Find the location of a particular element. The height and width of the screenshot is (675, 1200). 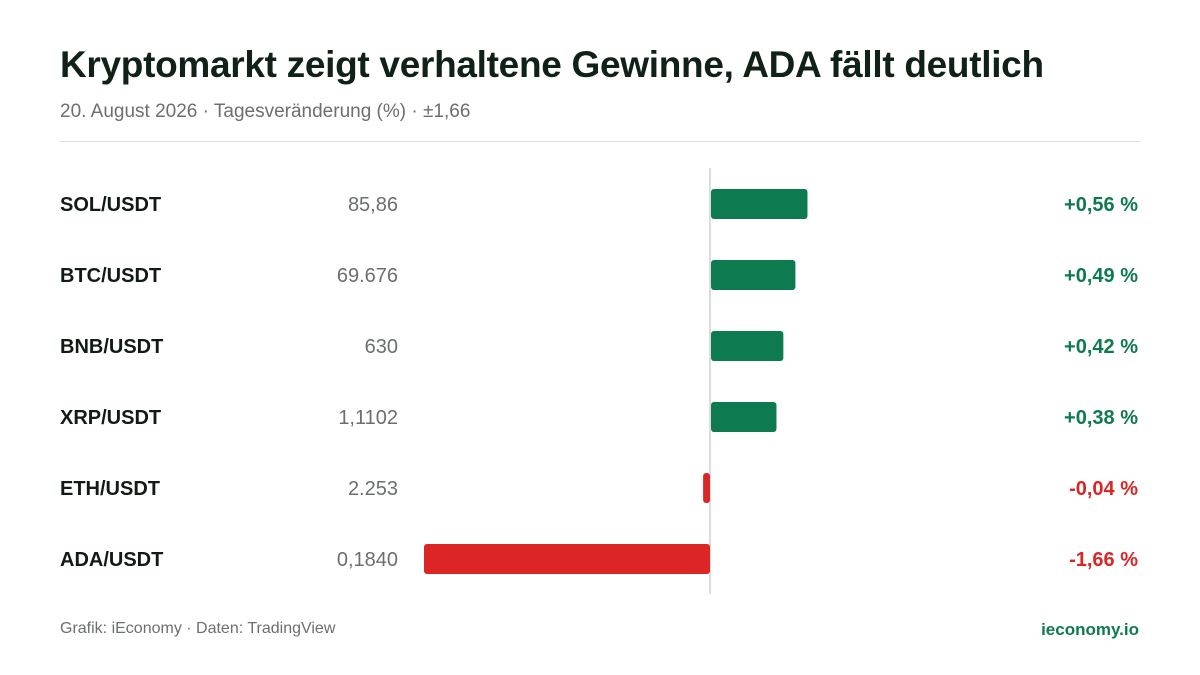

brand-link: ieconomy.io is located at coordinates (1090, 629).